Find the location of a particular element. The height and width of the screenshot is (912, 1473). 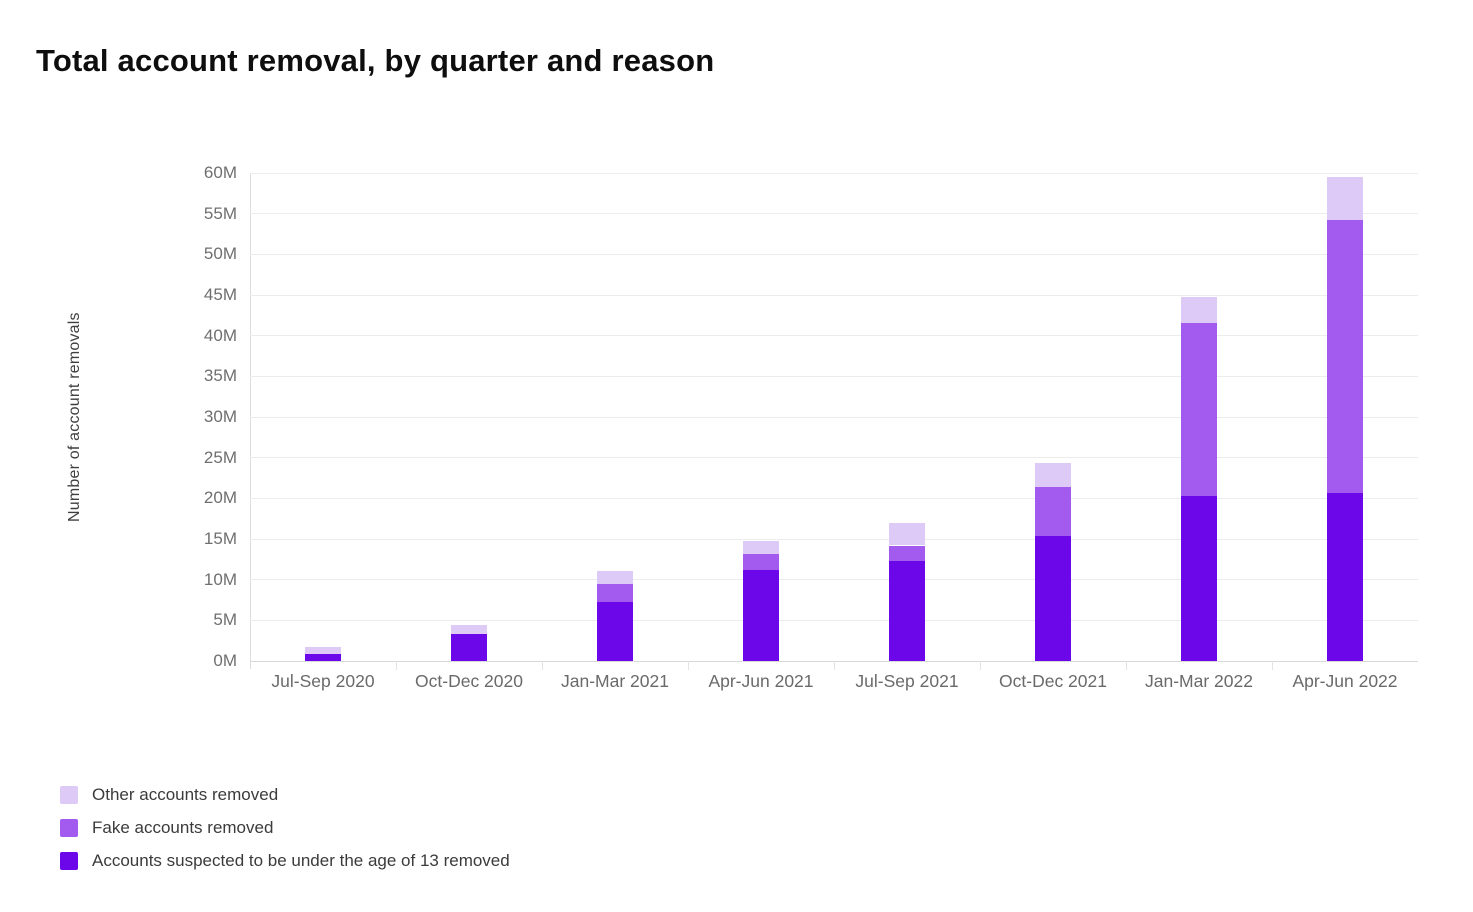

y-tick-label: 30M is located at coordinates (220, 416).